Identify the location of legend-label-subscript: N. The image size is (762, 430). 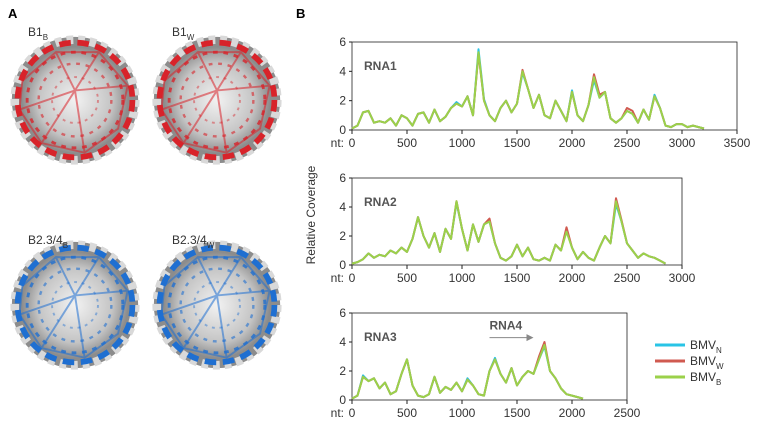
(719, 350).